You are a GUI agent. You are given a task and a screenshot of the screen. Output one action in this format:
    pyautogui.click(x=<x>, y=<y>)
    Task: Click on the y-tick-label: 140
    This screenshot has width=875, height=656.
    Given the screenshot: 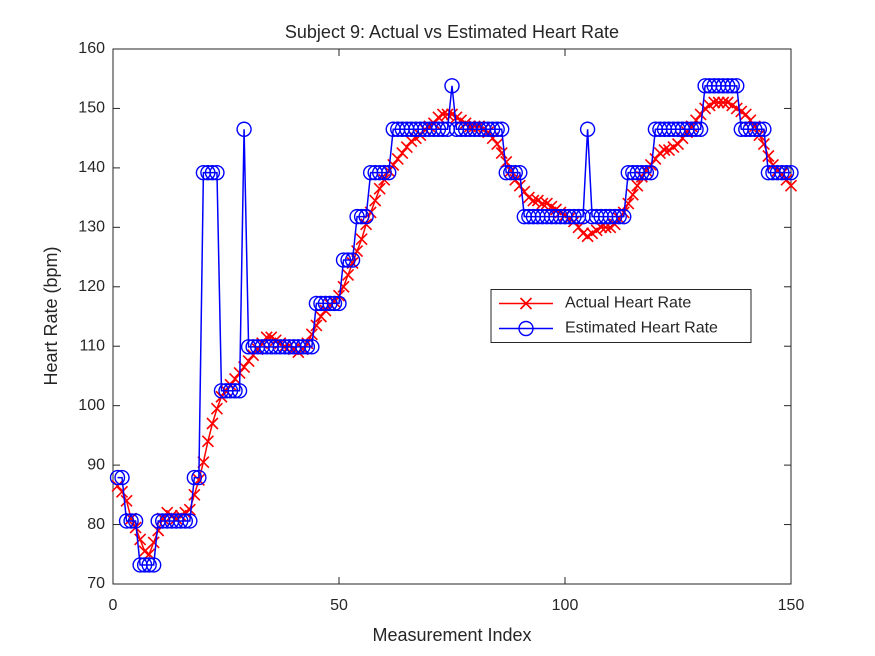 What is the action you would take?
    pyautogui.click(x=91, y=167)
    